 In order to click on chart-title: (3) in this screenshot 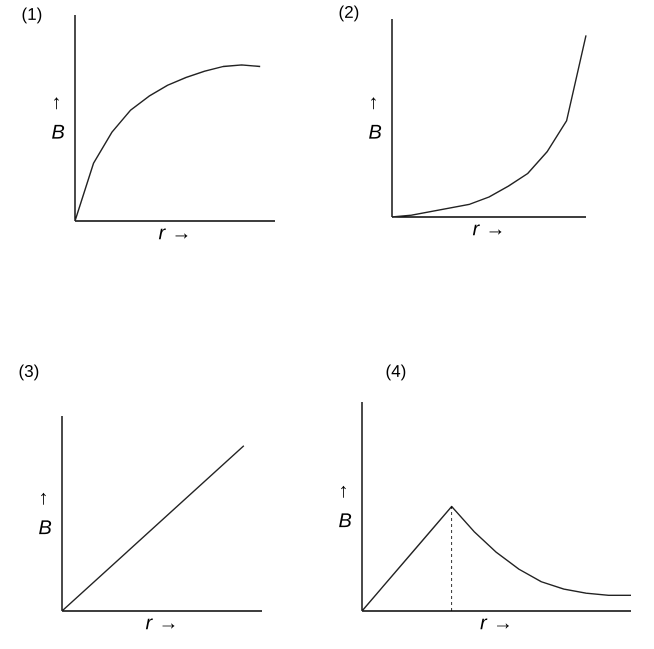, I will do `click(29, 372)`.